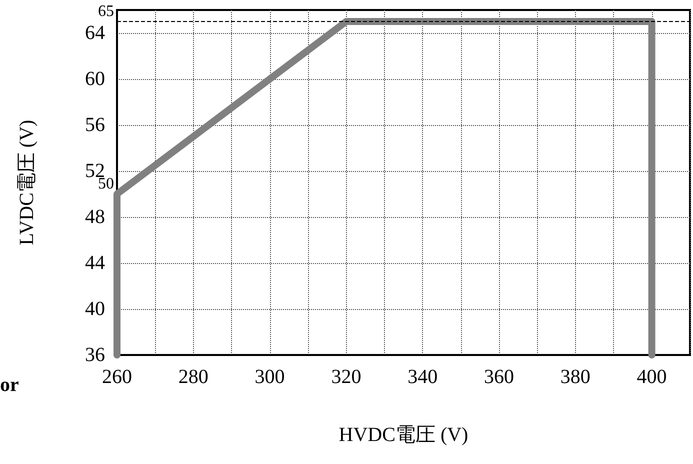 This screenshot has width=693, height=464. I want to click on y-tick-label: 40, so click(95, 309).